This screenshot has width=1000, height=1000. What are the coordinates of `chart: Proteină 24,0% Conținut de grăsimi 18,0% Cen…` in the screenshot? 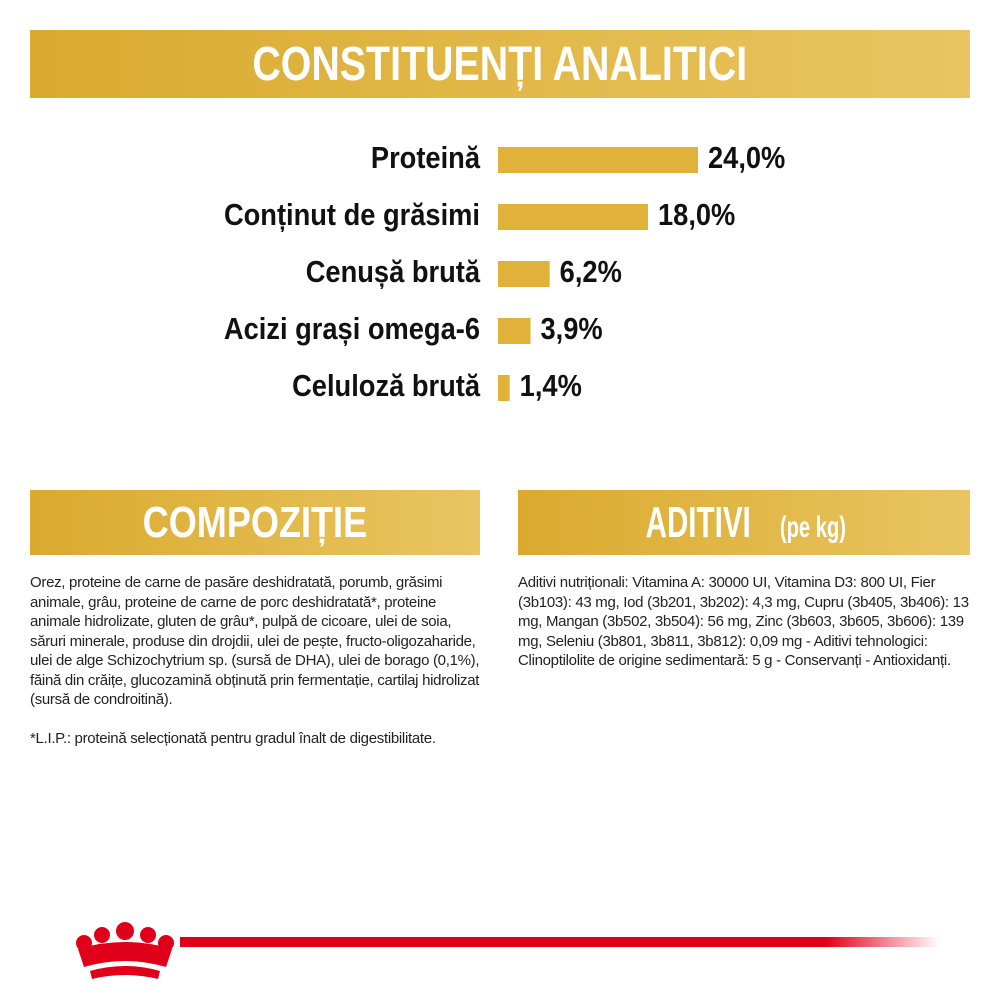 It's located at (504, 273).